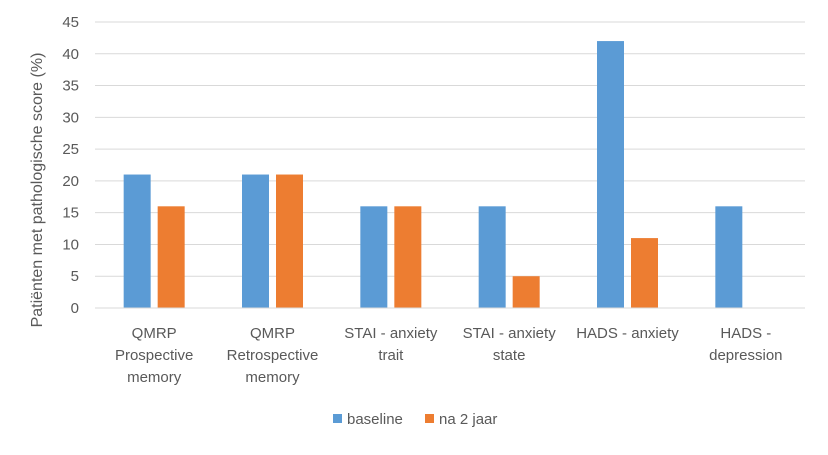 The height and width of the screenshot is (455, 828). What do you see at coordinates (468, 419) in the screenshot?
I see `legend-label: na 2 jaar` at bounding box center [468, 419].